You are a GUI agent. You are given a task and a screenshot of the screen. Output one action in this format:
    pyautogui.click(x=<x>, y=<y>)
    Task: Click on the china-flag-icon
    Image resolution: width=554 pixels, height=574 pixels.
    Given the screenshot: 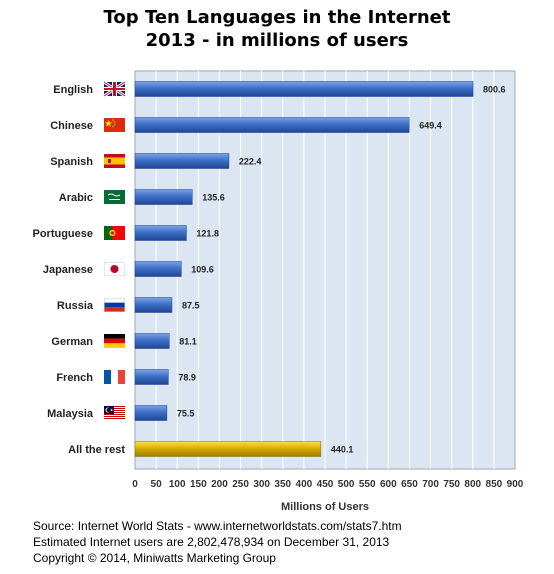 What is the action you would take?
    pyautogui.click(x=114, y=125)
    